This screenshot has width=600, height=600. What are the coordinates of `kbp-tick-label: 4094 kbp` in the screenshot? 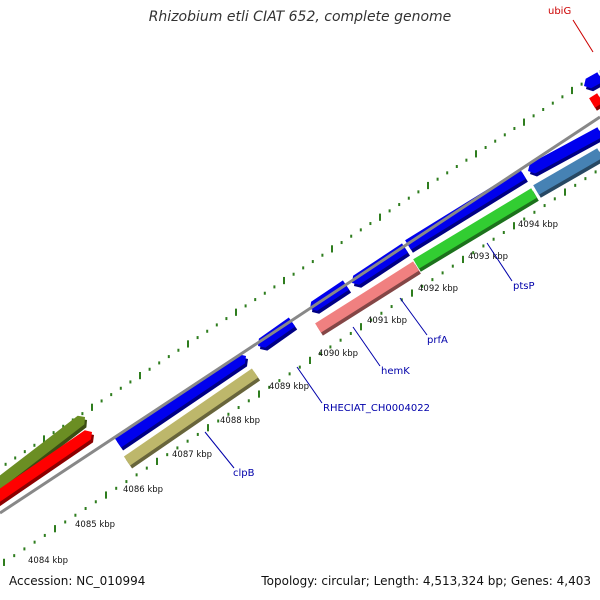 It's located at (538, 225).